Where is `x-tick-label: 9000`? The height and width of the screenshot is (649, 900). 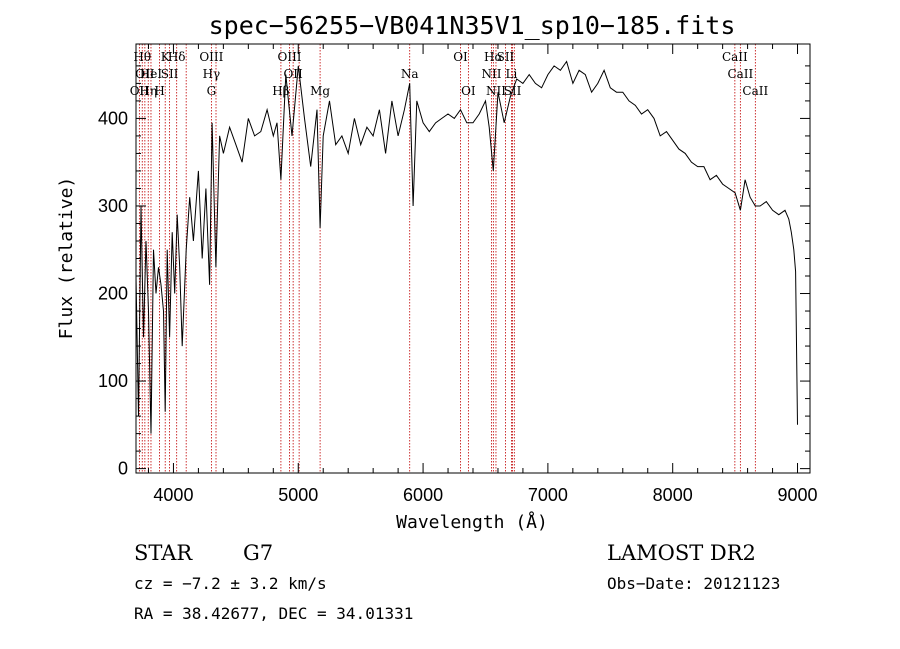 x-tick-label: 9000 is located at coordinates (797, 495).